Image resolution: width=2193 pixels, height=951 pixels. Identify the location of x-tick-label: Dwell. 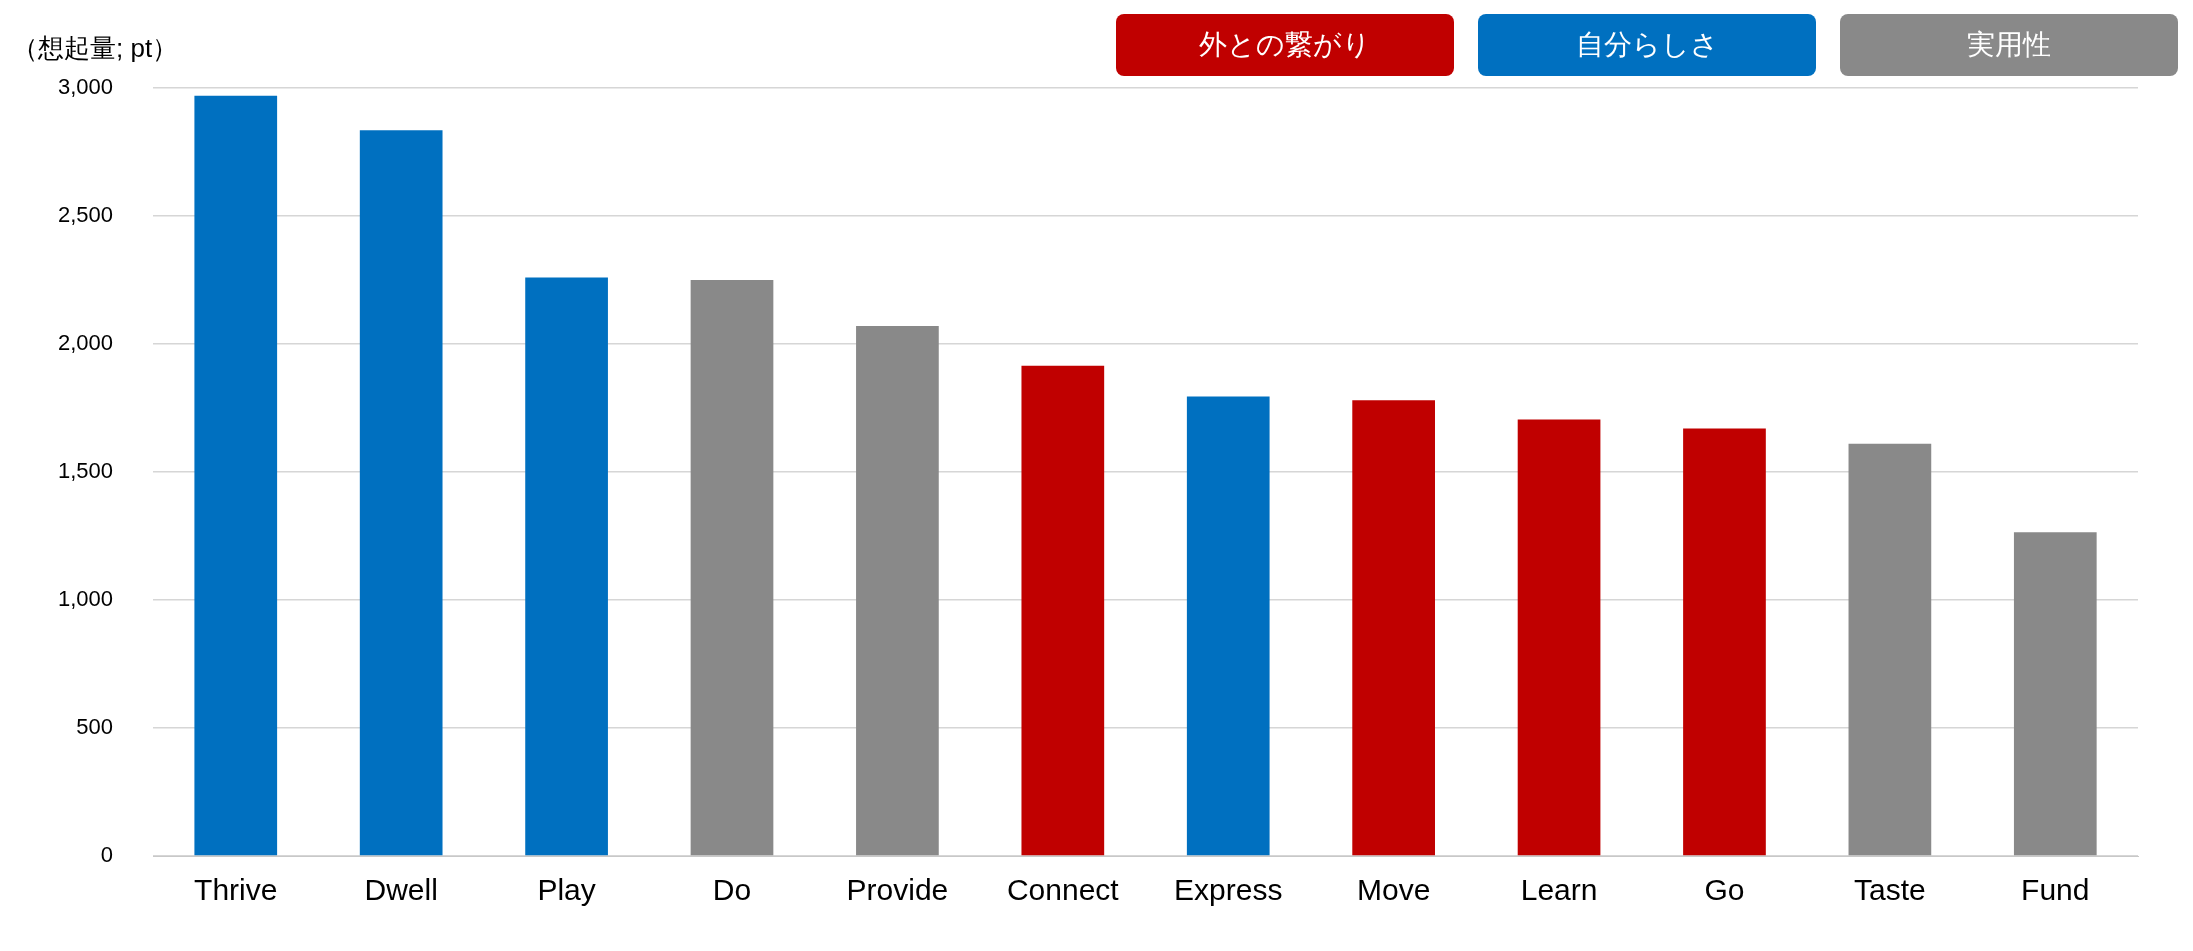
(401, 890).